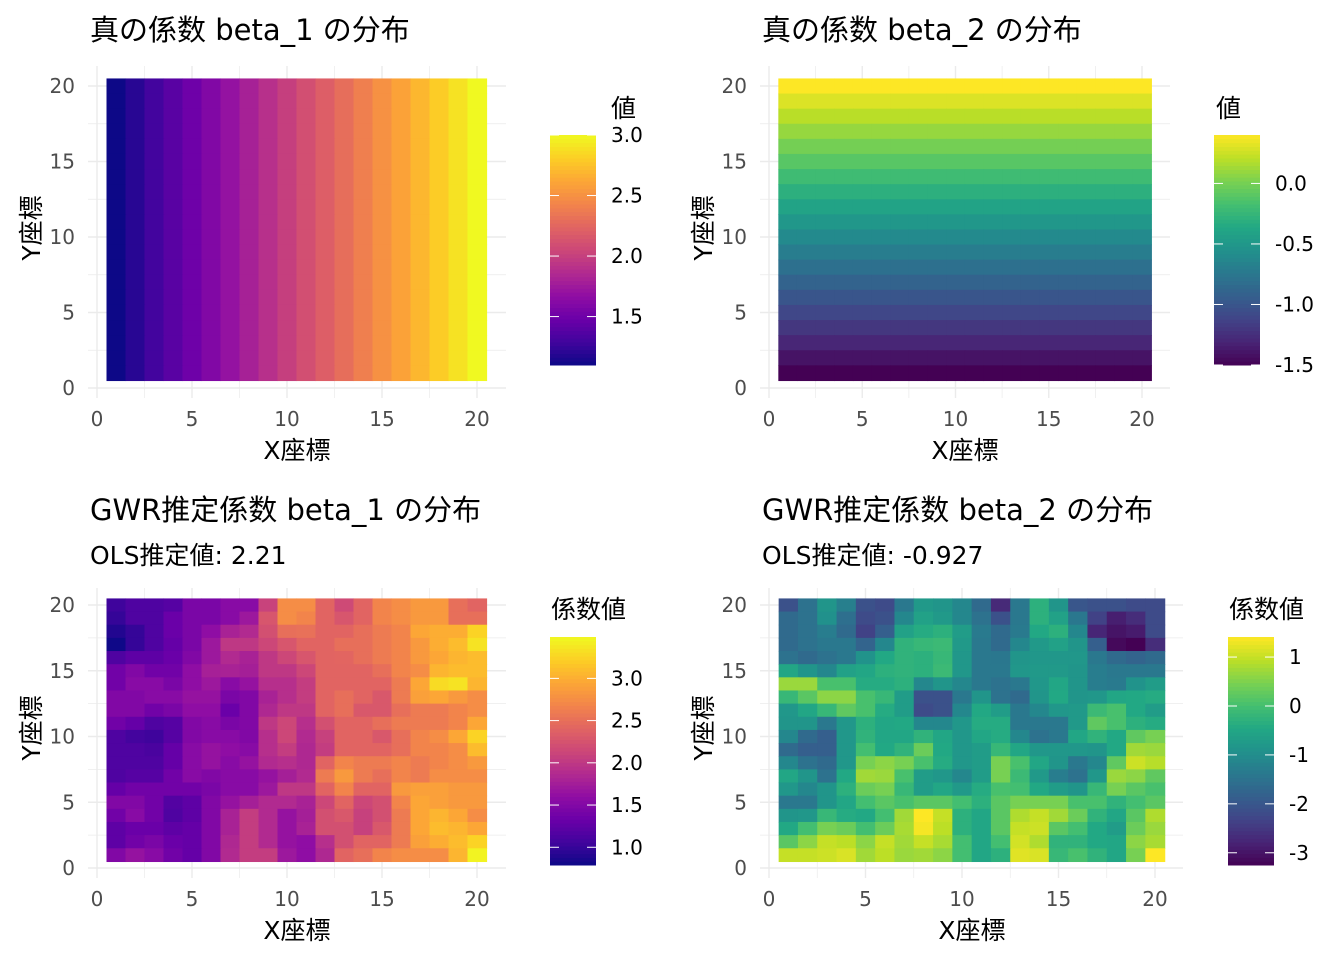 The width and height of the screenshot is (1344, 964). What do you see at coordinates (922, 30) in the screenshot?
I see `panel-title: 真の係数 beta_2 の分布` at bounding box center [922, 30].